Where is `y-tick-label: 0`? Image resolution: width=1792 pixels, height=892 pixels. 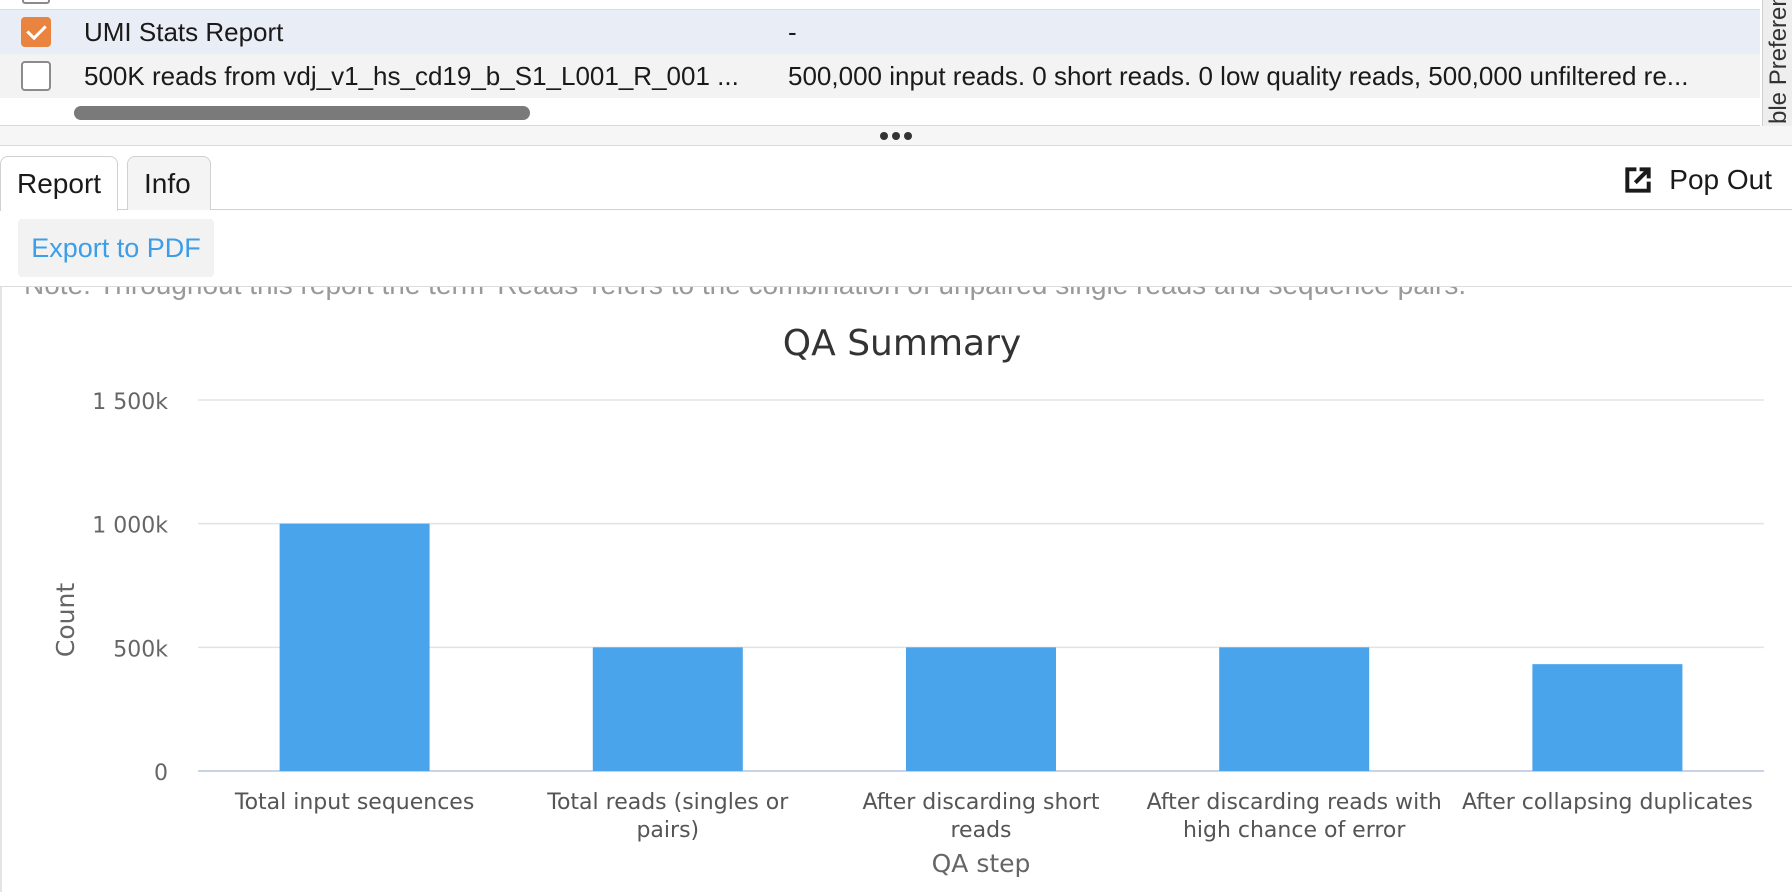
y-tick-label: 0 is located at coordinates (161, 773).